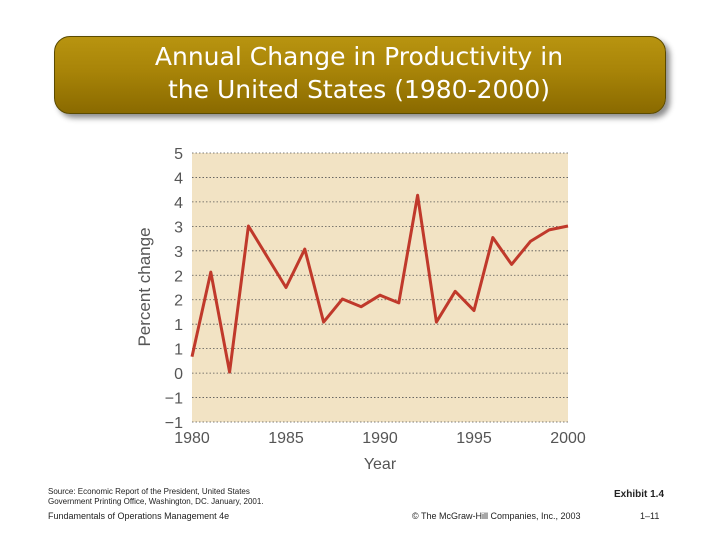  I want to click on y-tick-label: 5, so click(178, 154).